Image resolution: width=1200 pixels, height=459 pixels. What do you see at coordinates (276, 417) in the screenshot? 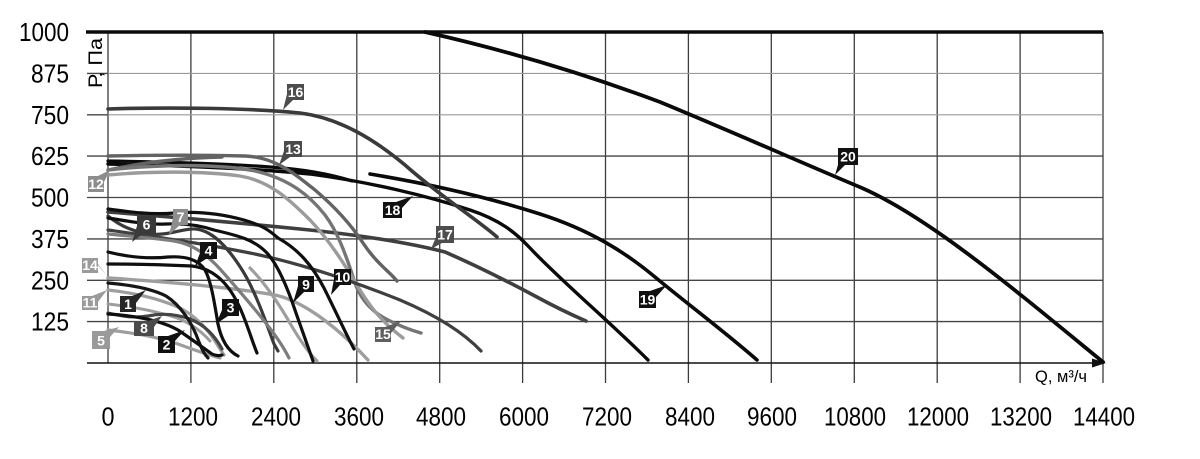
I see `svg-text: 2400` at bounding box center [276, 417].